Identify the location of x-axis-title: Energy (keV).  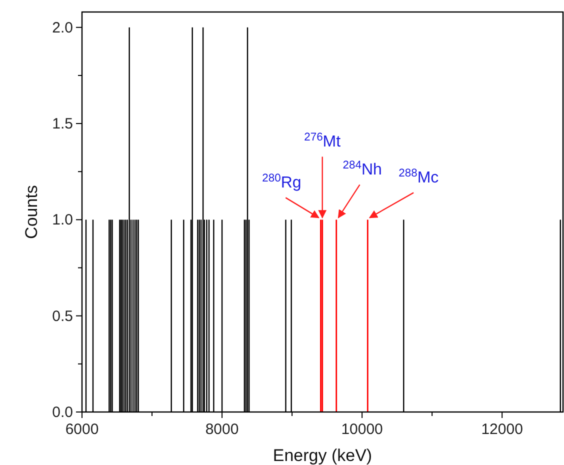
(322, 455).